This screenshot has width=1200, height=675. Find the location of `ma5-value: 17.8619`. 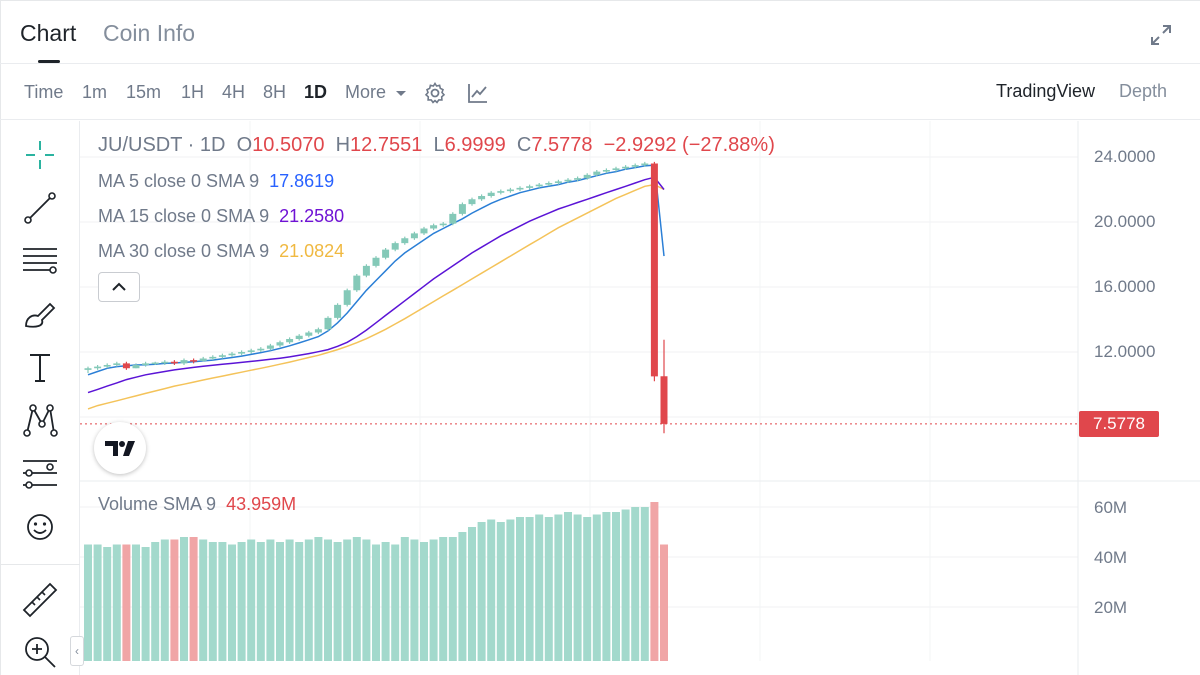

ma5-value: 17.8619 is located at coordinates (302, 181).